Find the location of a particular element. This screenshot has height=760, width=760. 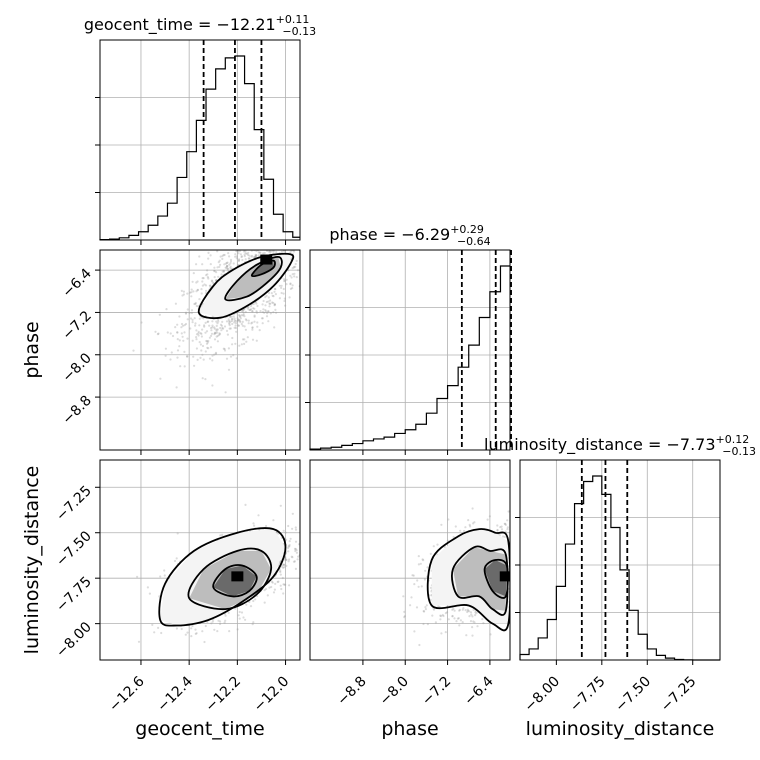

y-tick-label: −7.50 is located at coordinates (74, 549).